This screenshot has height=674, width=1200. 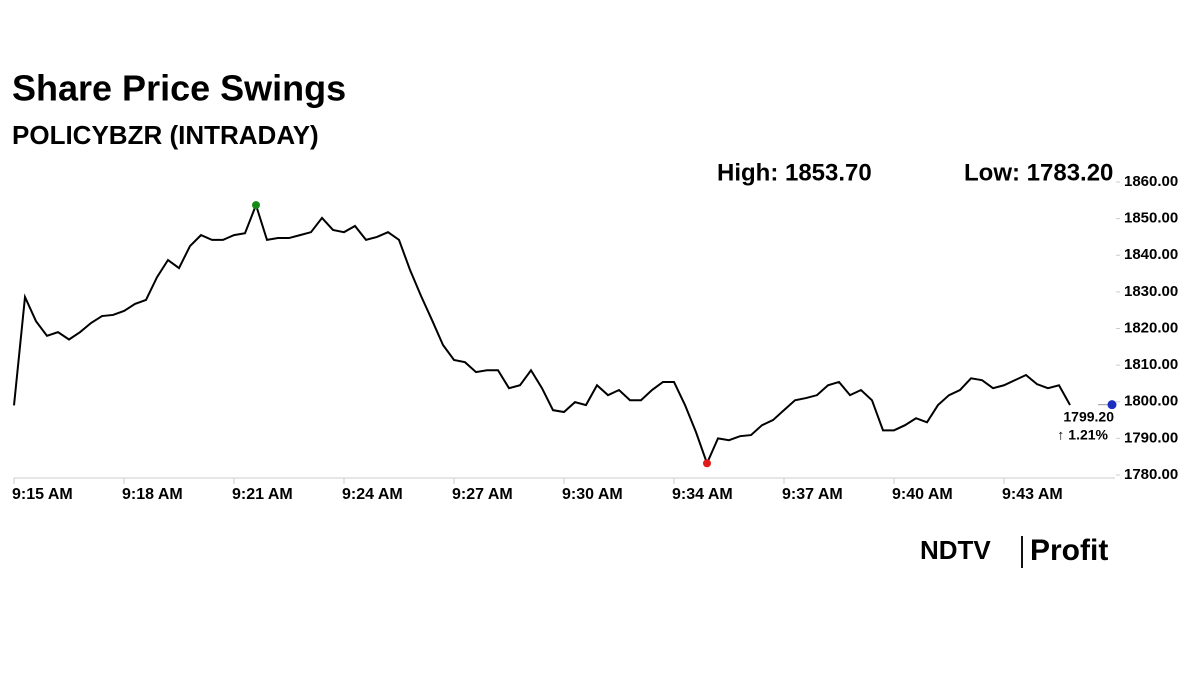 I want to click on x-tick-label: 9:24 AM, so click(x=372, y=494).